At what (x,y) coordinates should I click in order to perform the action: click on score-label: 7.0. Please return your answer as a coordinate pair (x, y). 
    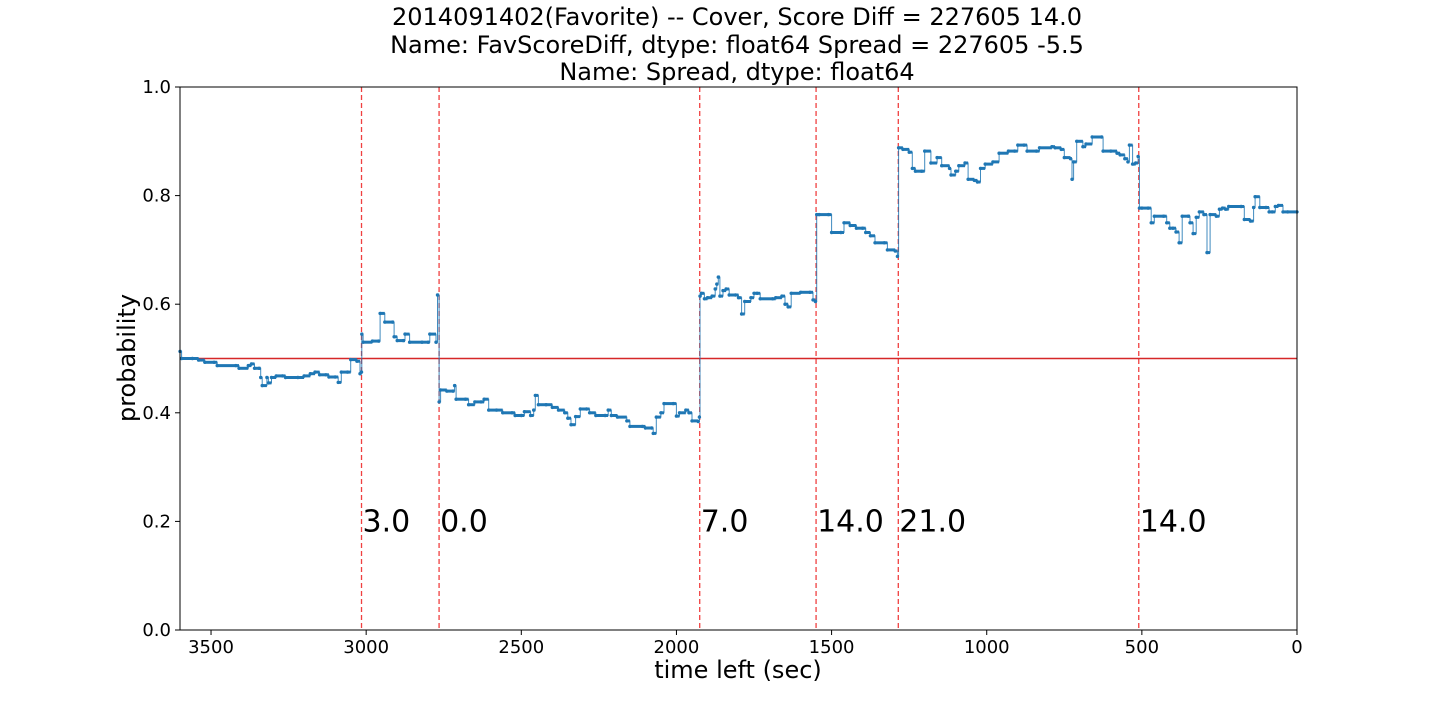
    Looking at the image, I should click on (725, 521).